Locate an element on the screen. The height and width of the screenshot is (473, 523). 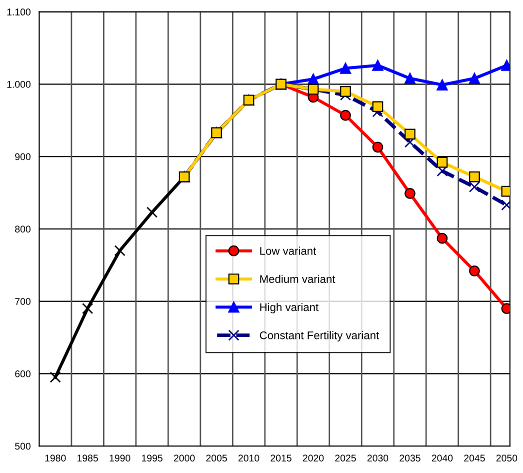
x-tick-label: 2050 is located at coordinates (507, 458).